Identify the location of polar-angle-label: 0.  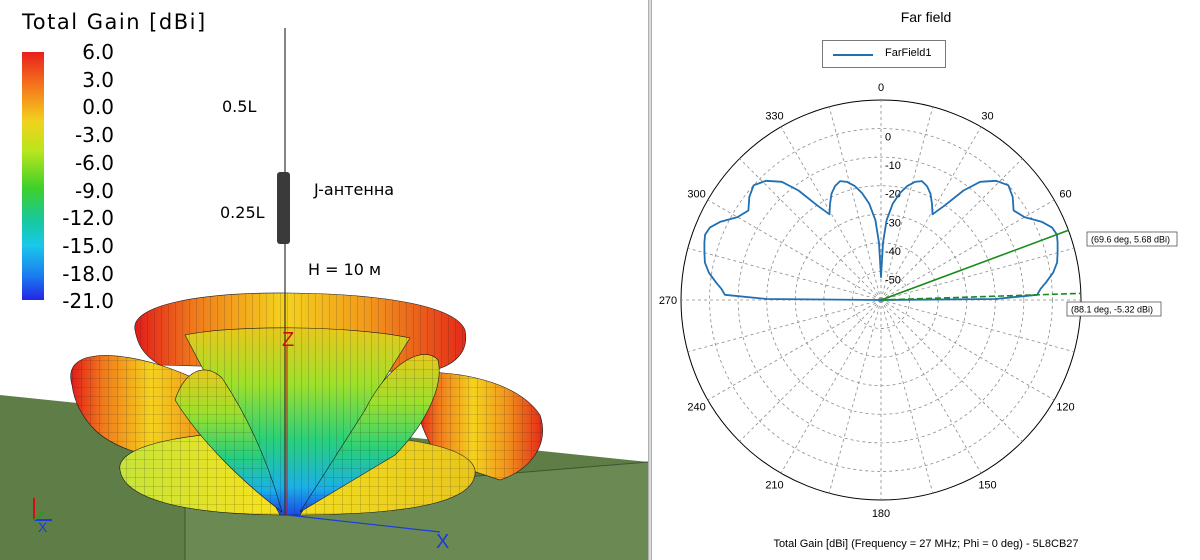
(881, 88).